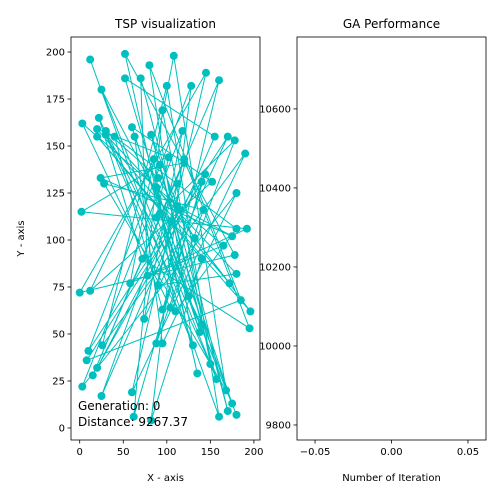 The image size is (500, 500). What do you see at coordinates (133, 422) in the screenshot?
I see `annotation: Distance: 9267.37` at bounding box center [133, 422].